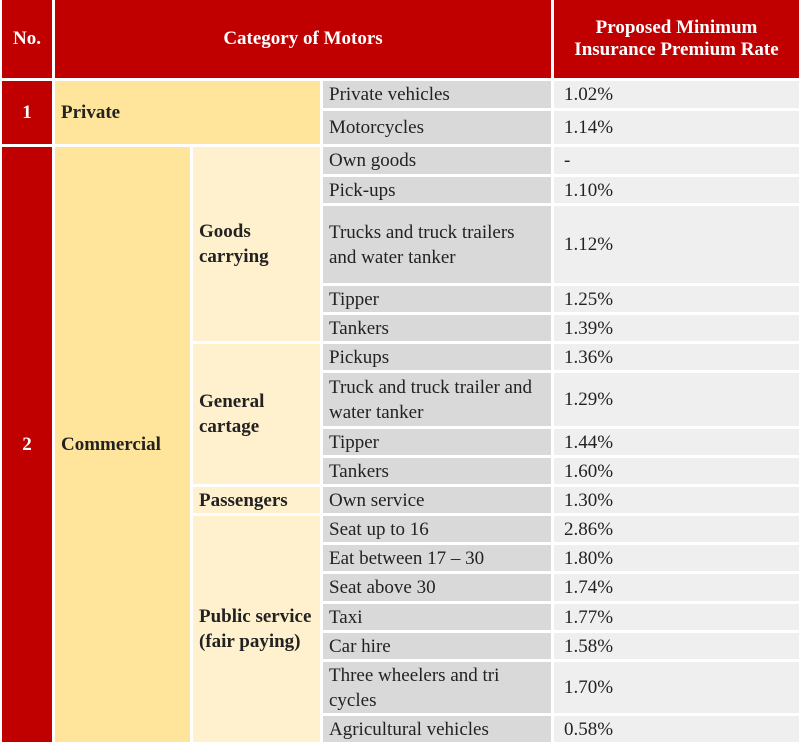 This screenshot has height=745, width=800. Describe the element at coordinates (676, 471) in the screenshot. I see `rate-cell: 1.60%` at that location.